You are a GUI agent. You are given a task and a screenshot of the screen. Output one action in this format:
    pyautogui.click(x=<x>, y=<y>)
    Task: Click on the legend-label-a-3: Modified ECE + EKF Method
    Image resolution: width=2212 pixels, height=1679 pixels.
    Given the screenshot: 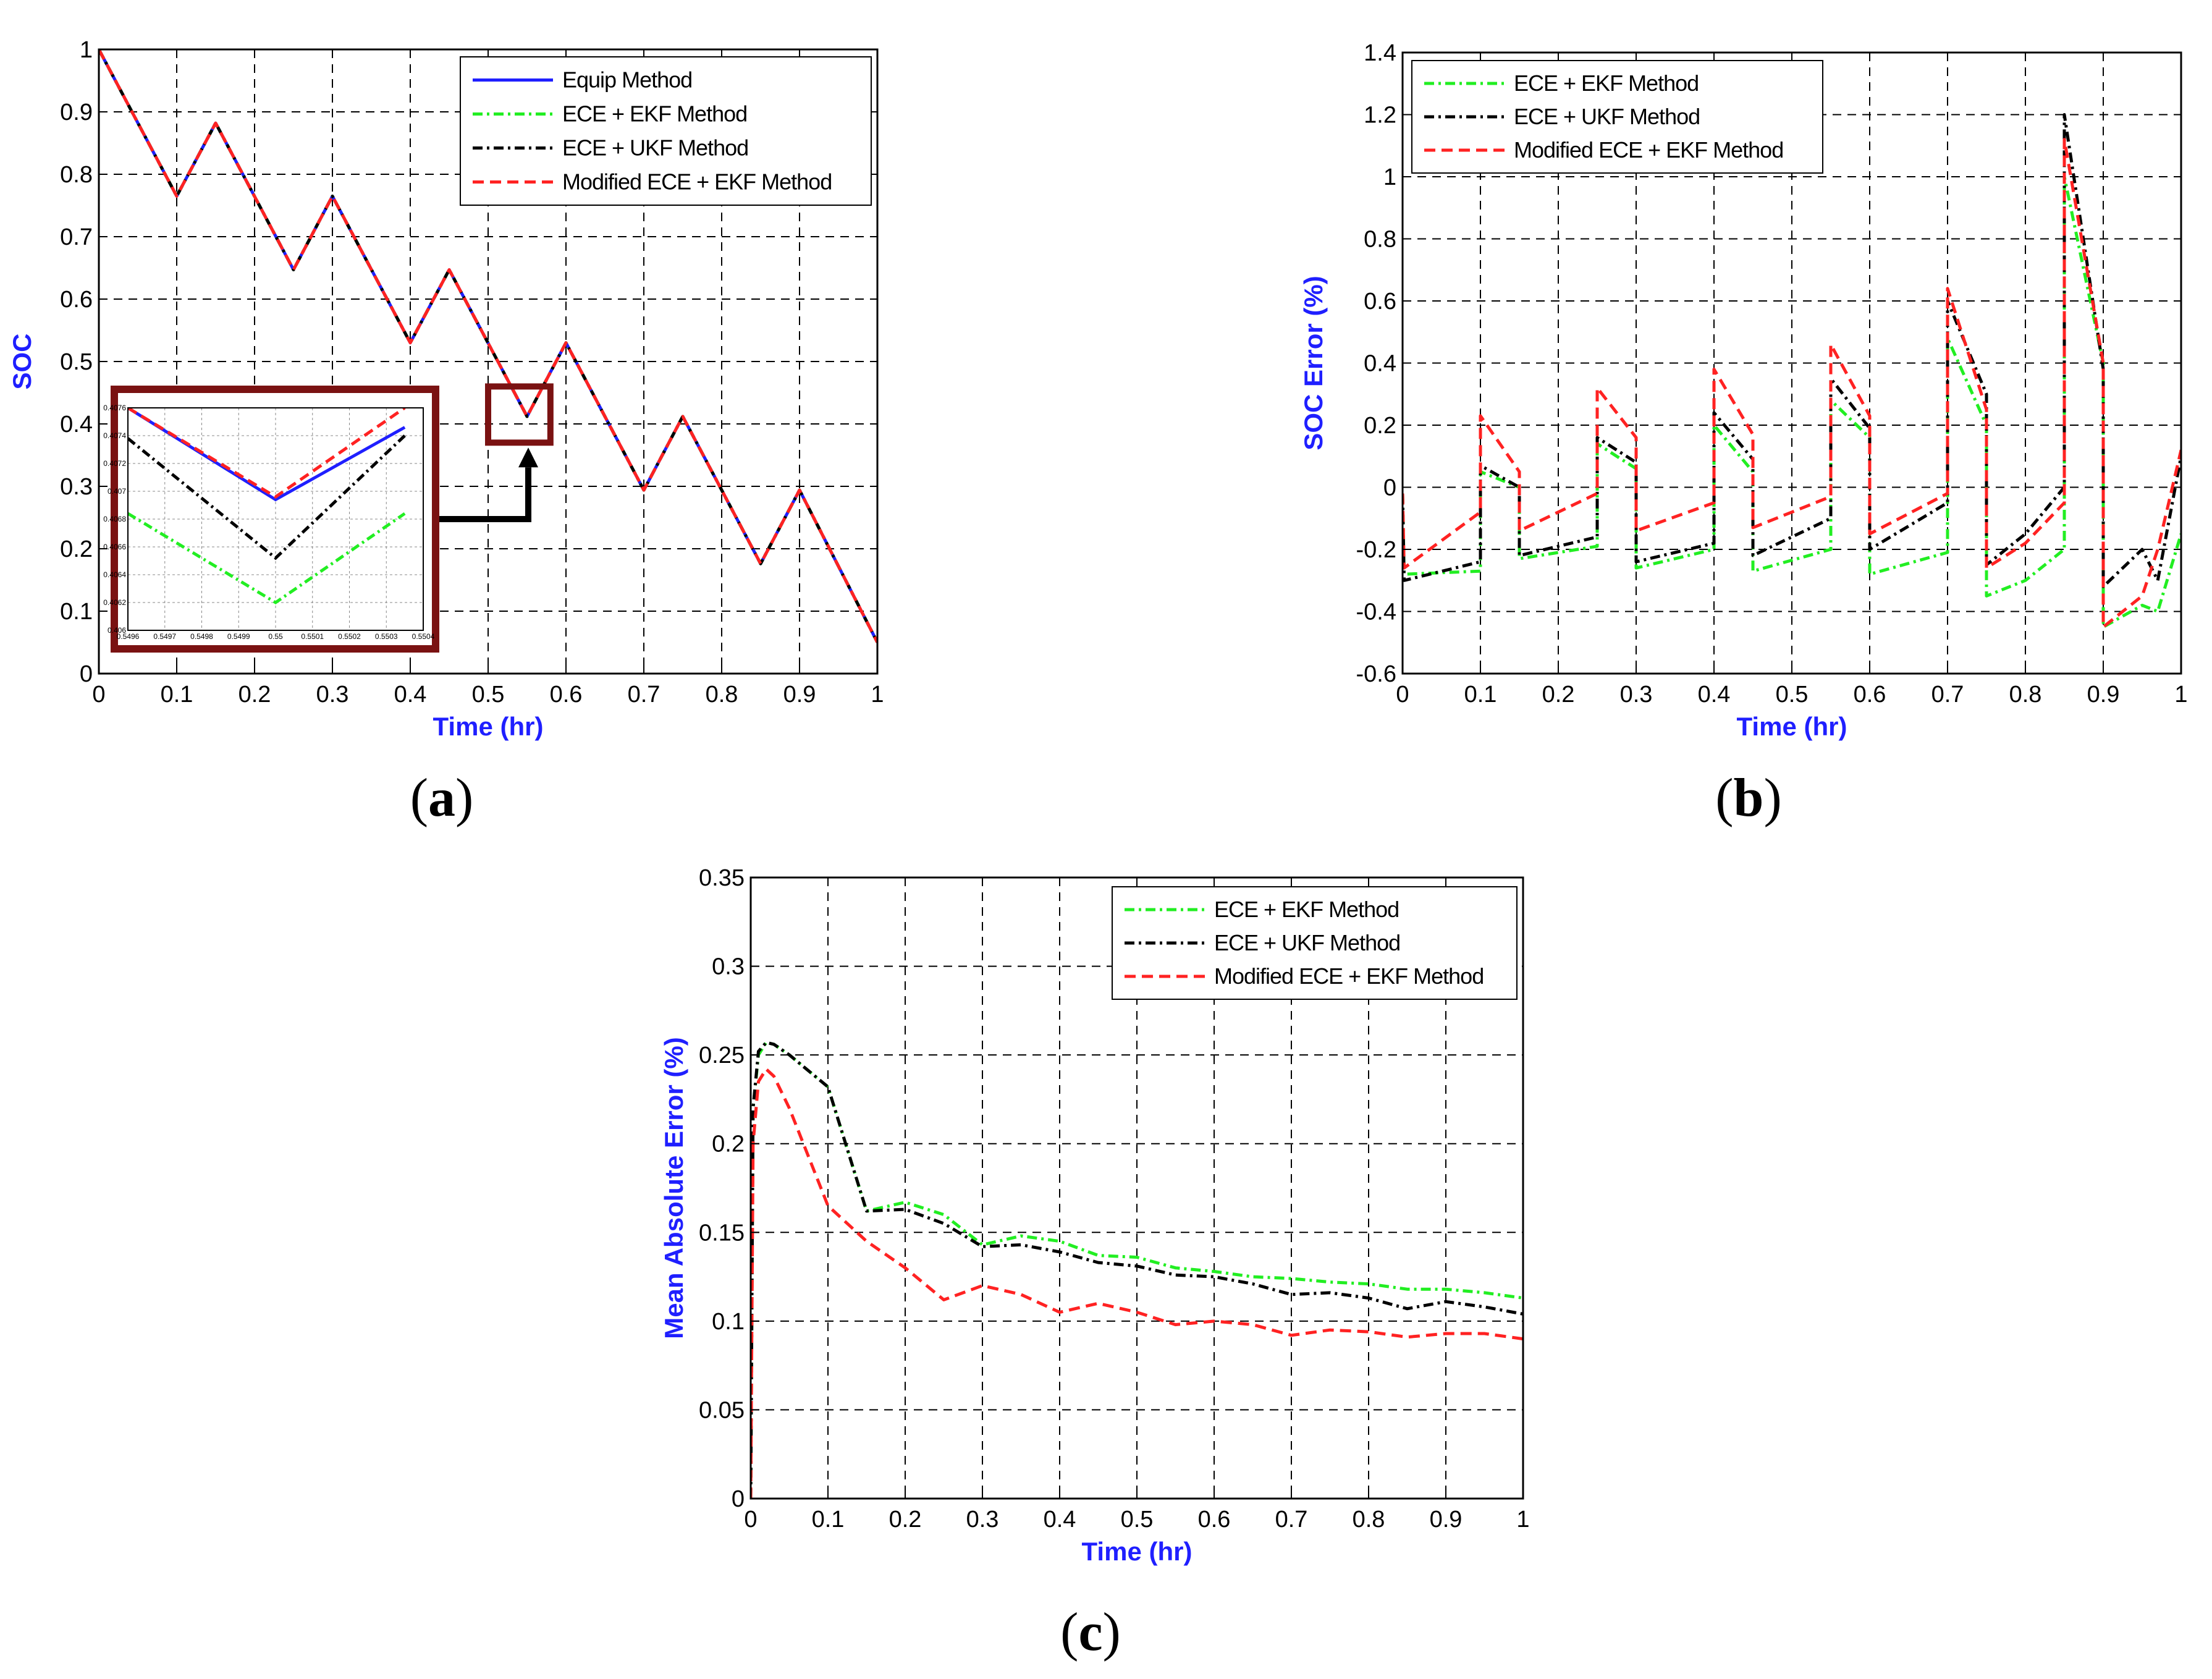 What is the action you would take?
    pyautogui.click(x=697, y=182)
    